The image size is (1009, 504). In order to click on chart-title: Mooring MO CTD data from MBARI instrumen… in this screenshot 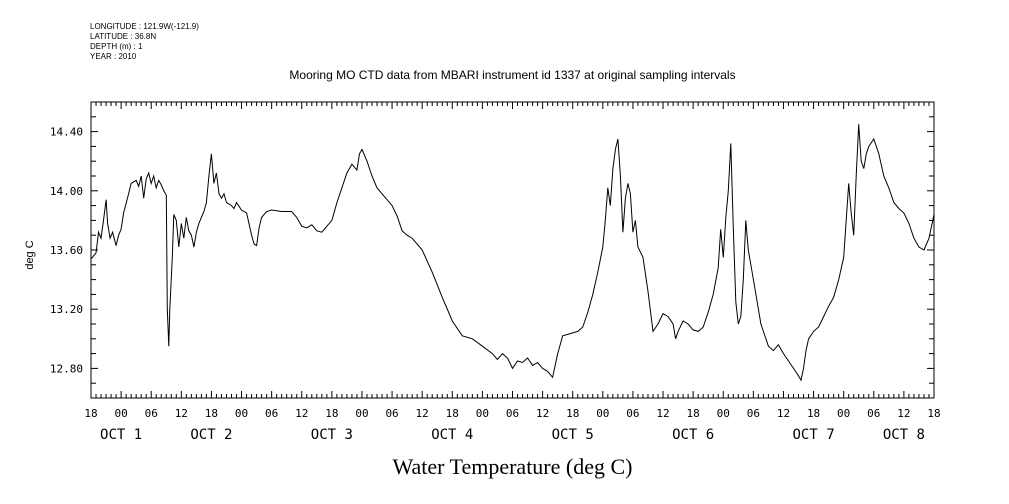, I will do `click(512, 75)`.